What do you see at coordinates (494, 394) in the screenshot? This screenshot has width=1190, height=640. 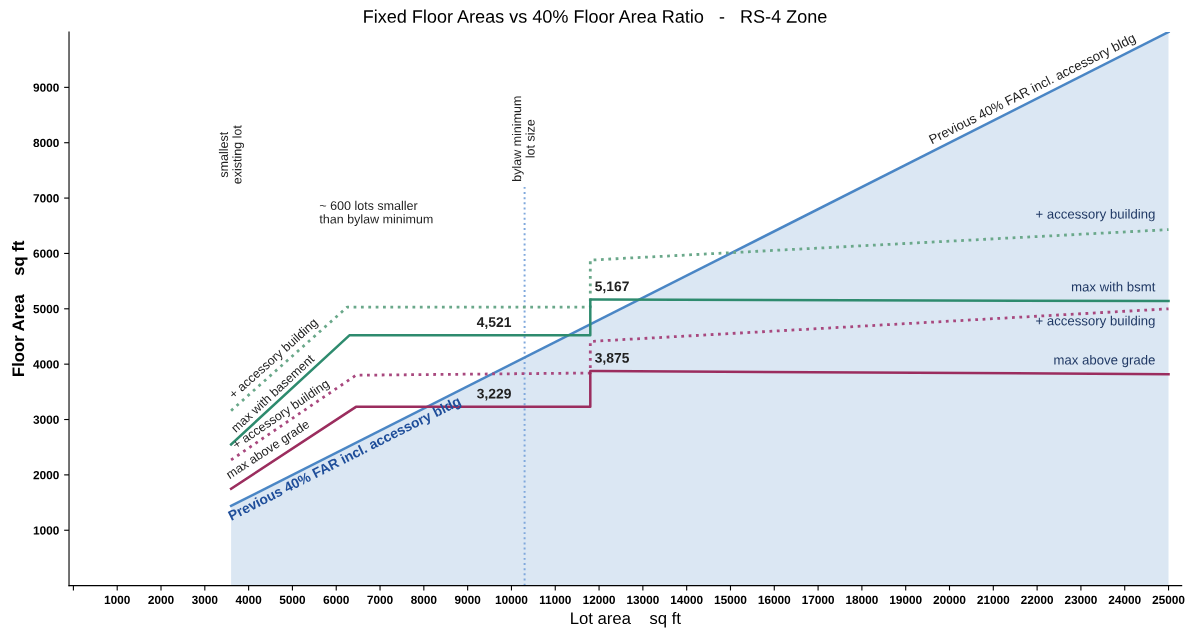 I see `data-label: 3,229` at bounding box center [494, 394].